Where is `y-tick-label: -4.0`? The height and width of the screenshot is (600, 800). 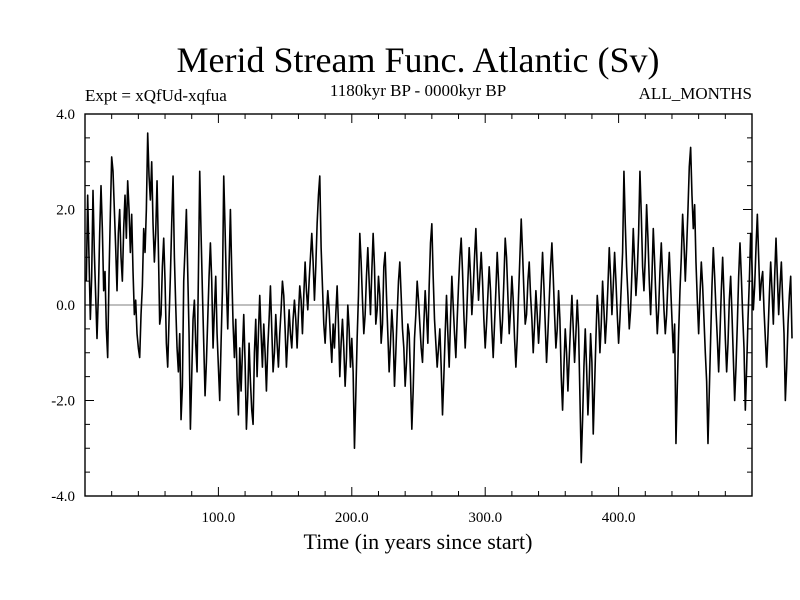
y-tick-label: -4.0 is located at coordinates (63, 497).